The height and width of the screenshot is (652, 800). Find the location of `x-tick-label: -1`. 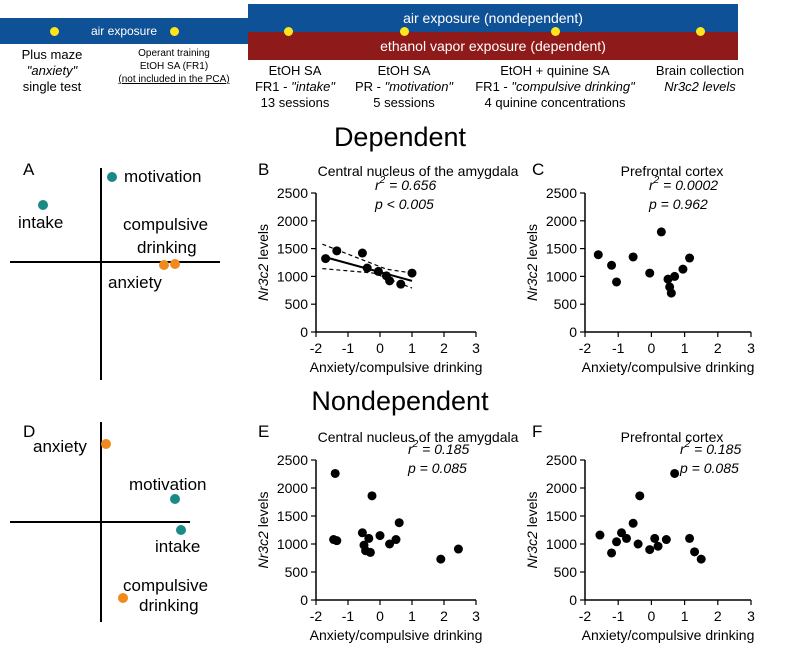

x-tick-label: -1 is located at coordinates (348, 348).